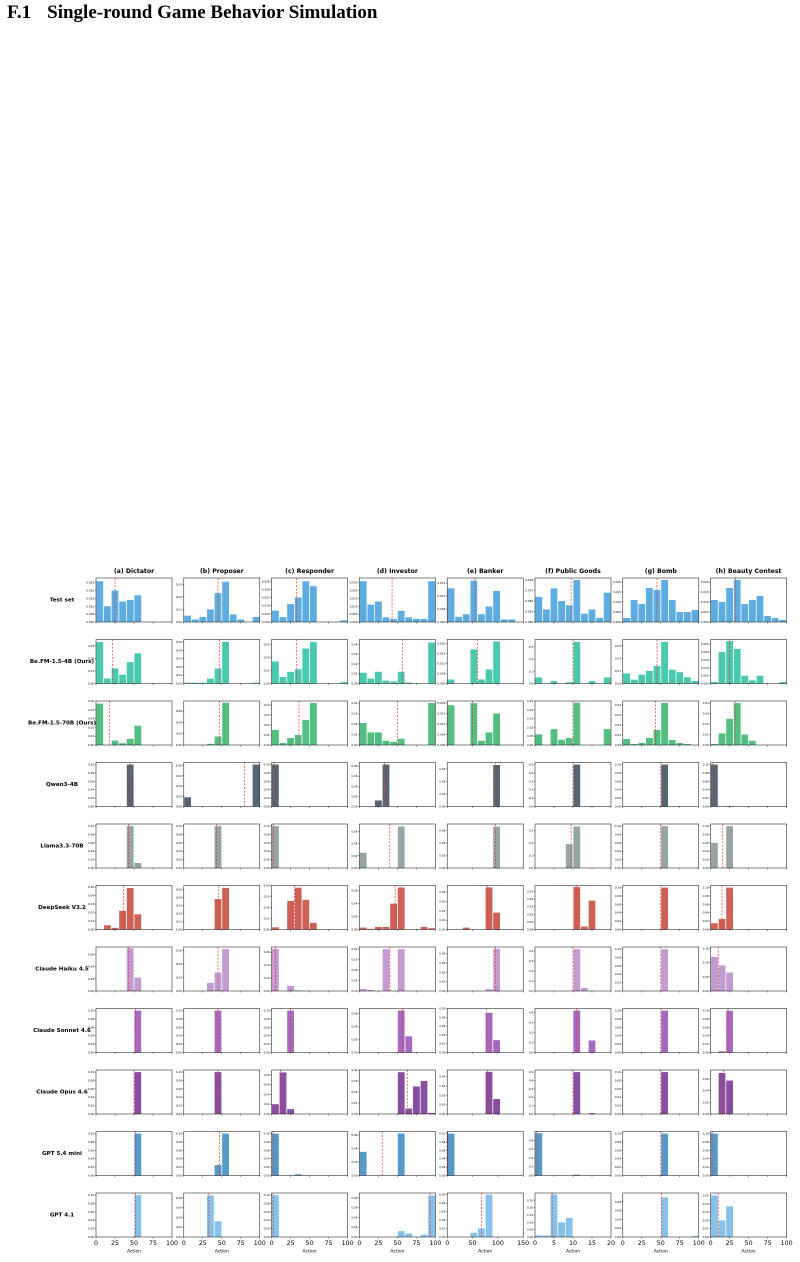 This screenshot has width=800, height=1262. What do you see at coordinates (529, 601) in the screenshot?
I see `y-tick-label: 0.050` at bounding box center [529, 601].